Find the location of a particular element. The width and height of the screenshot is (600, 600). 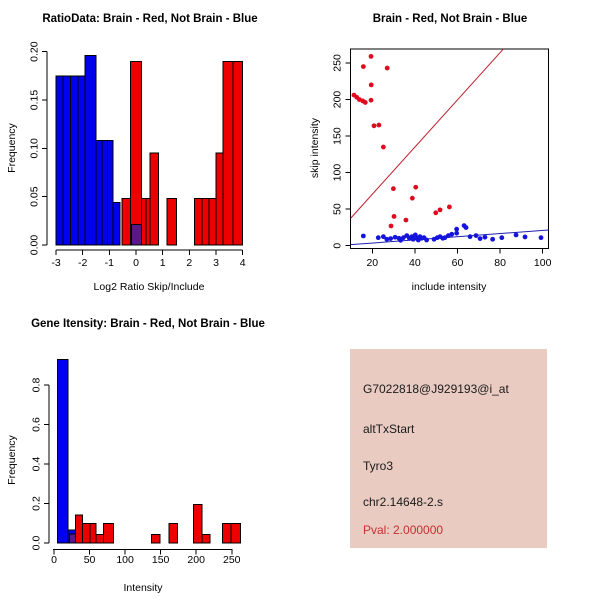

y-tick-label: 0.20 is located at coordinates (35, 51).